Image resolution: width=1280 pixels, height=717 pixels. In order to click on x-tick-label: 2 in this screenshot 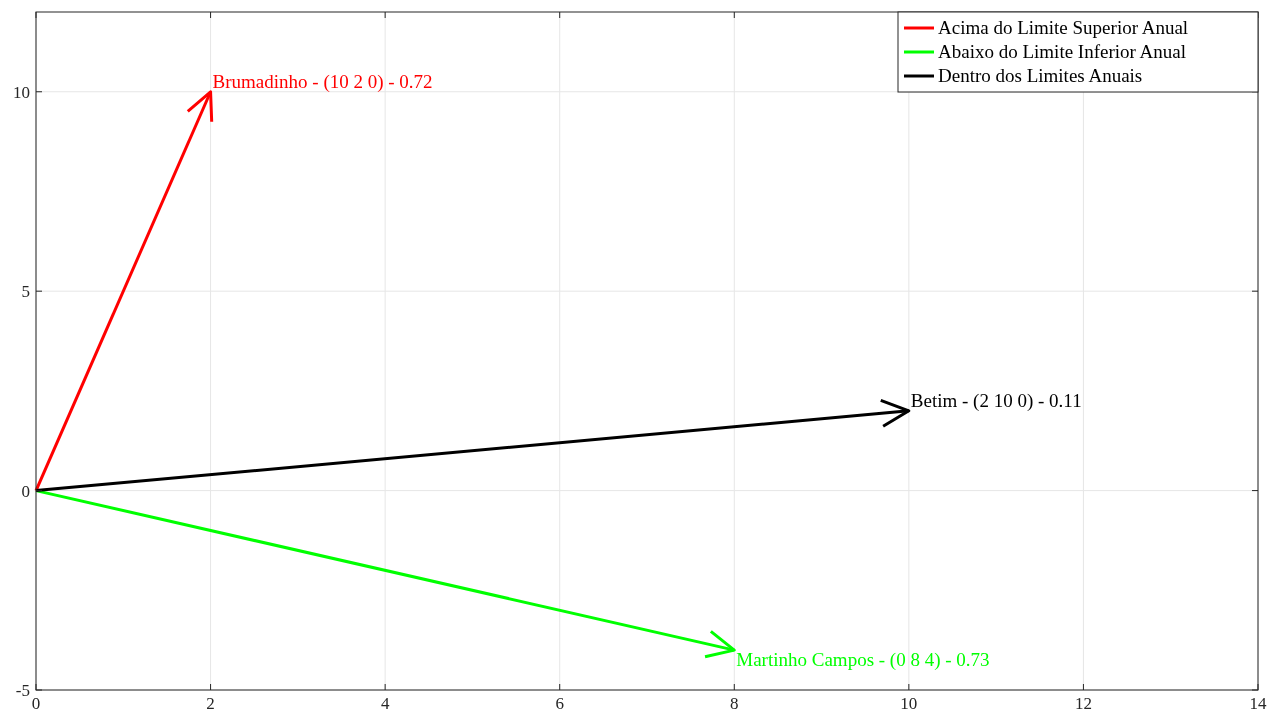, I will do `click(210, 703)`.